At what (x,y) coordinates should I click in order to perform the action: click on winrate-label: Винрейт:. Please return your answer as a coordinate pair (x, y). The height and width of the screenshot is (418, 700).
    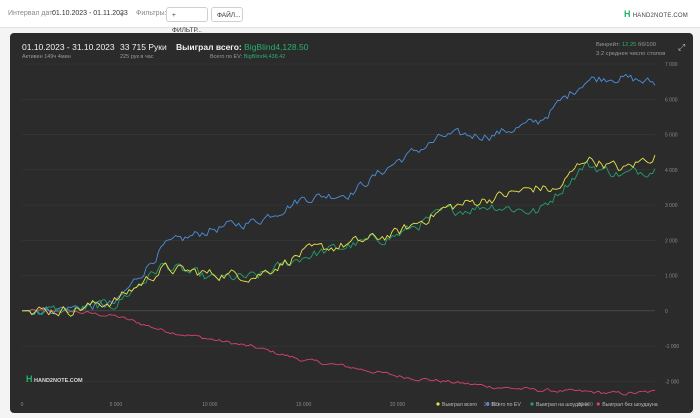
    Looking at the image, I should click on (608, 45).